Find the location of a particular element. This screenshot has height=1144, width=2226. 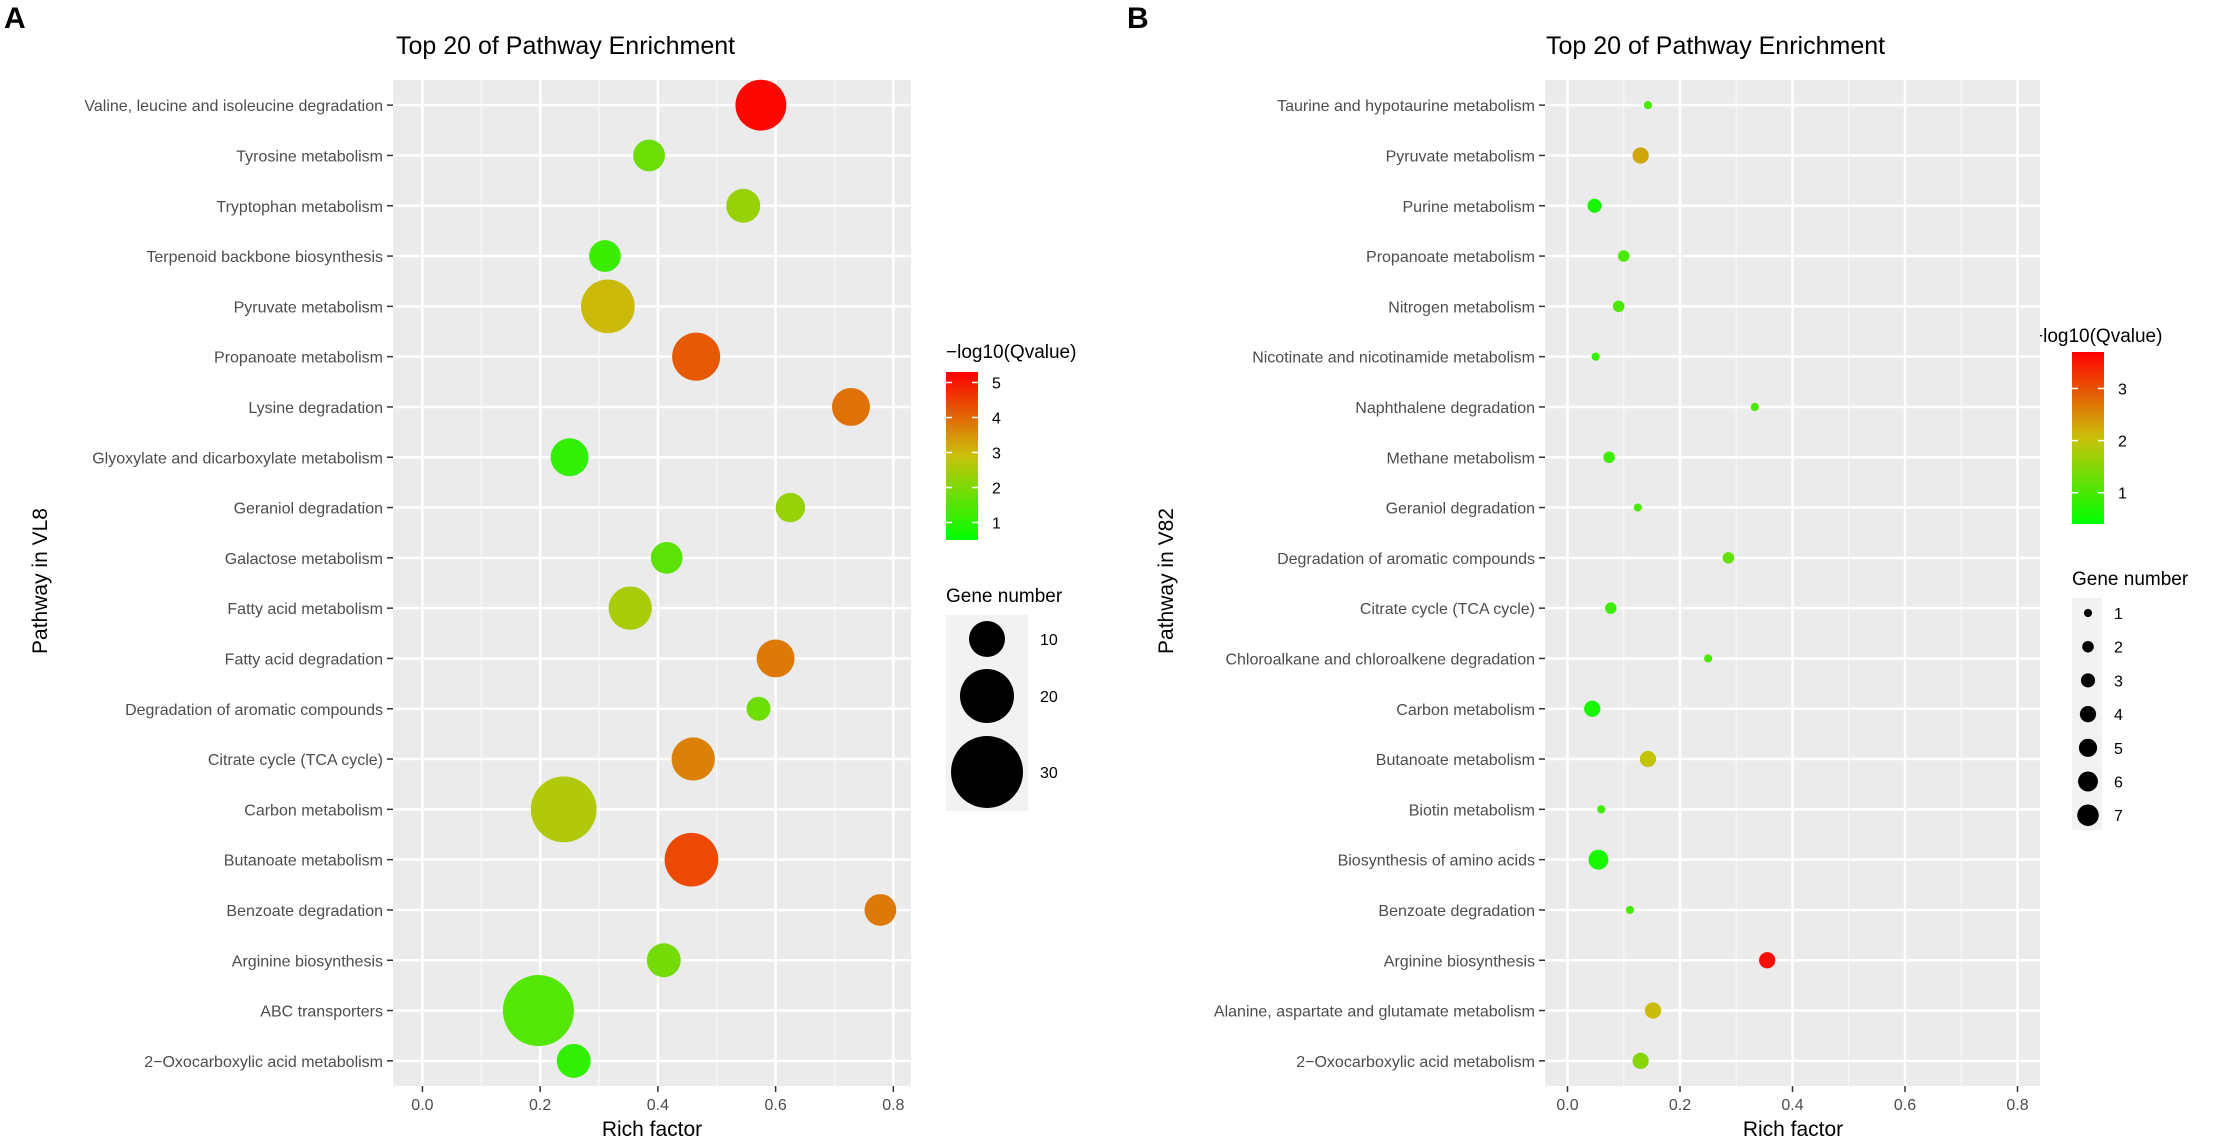

y-tick-label-b: Propanoate metabolism is located at coordinates (1450, 257).